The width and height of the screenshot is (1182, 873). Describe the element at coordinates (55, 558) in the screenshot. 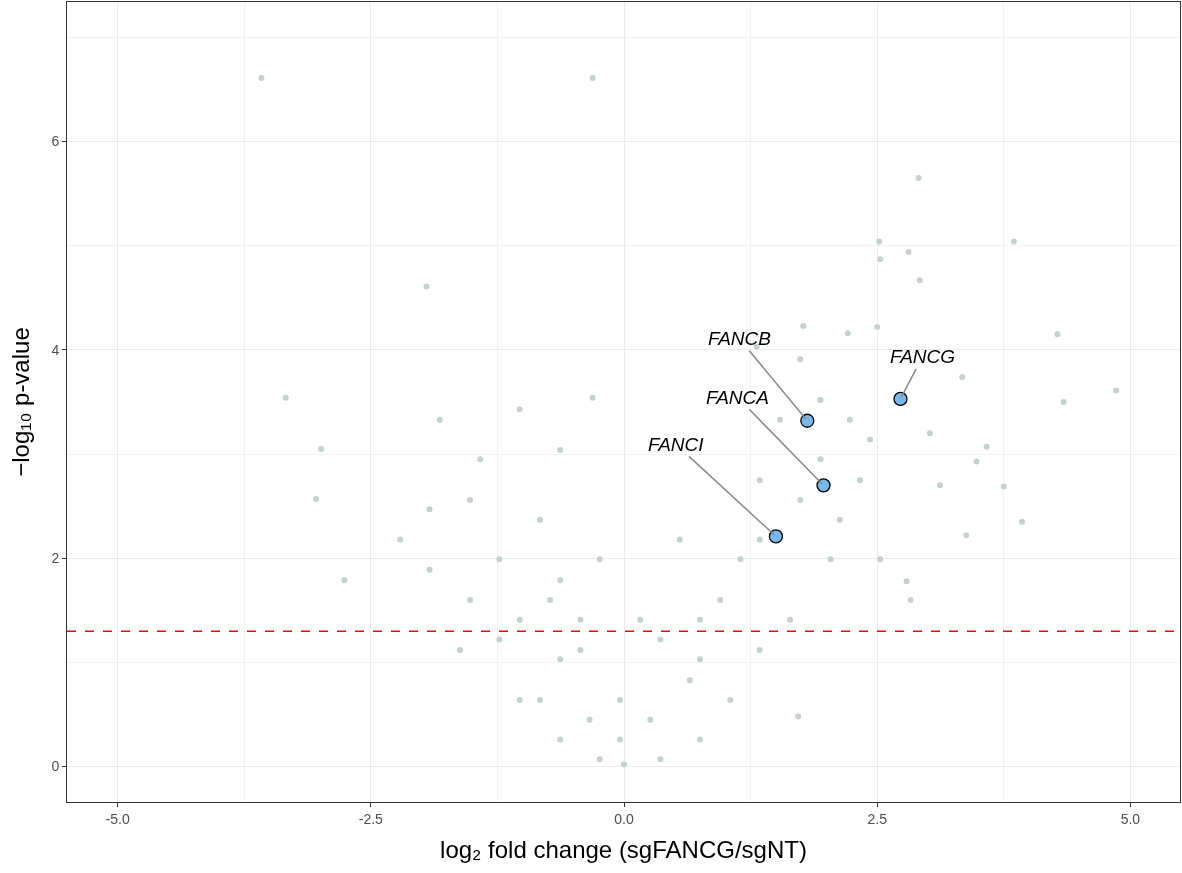

I see `y-tick-label: 2` at that location.